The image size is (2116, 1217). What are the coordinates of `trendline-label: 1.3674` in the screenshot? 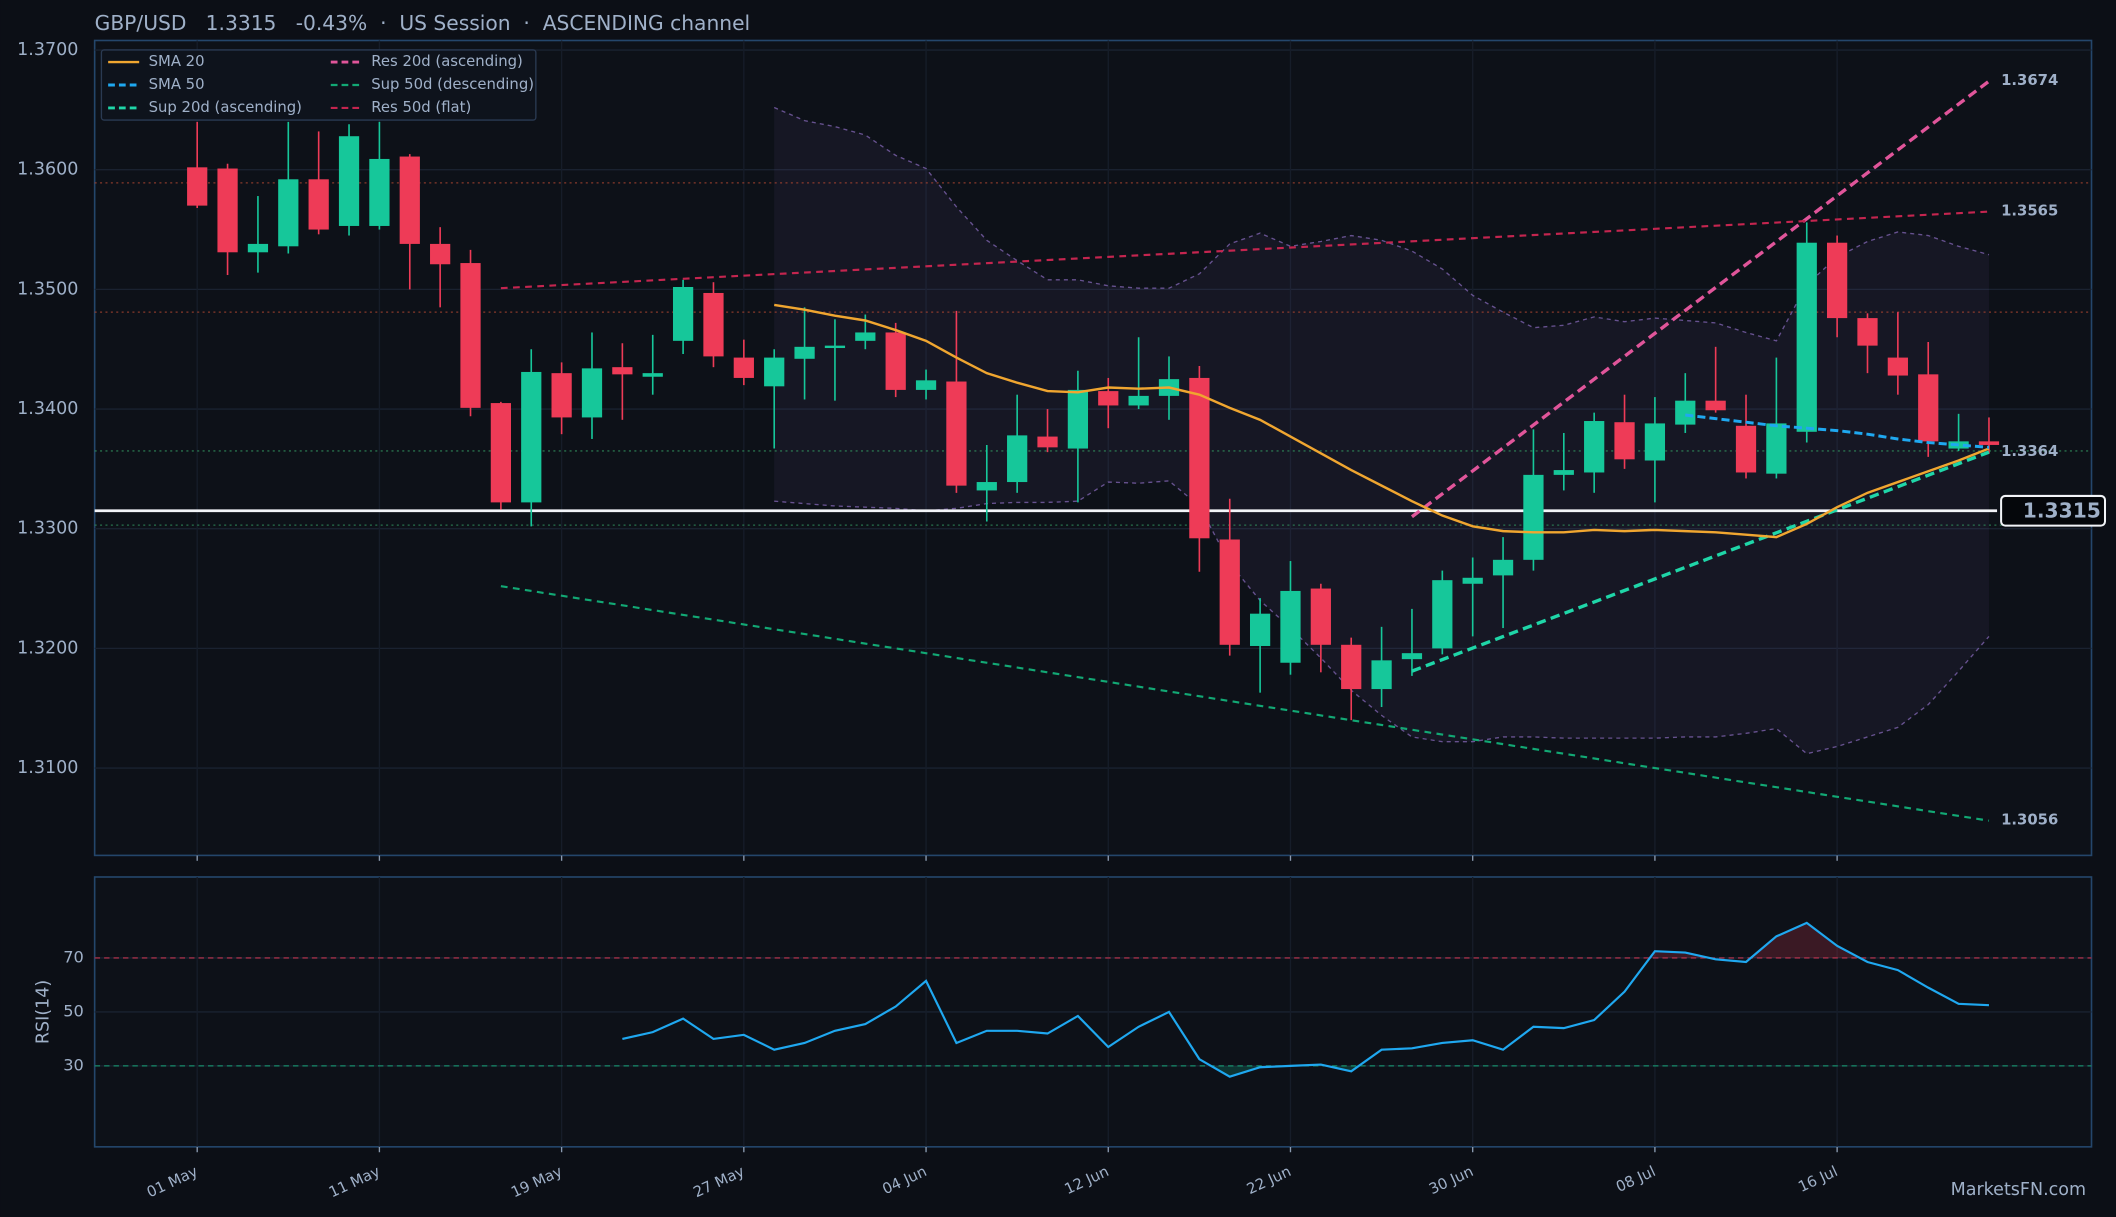 It's located at (2029, 80).